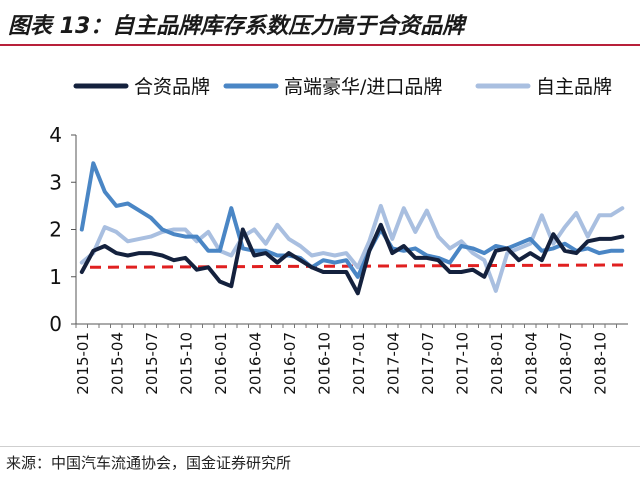 The image size is (640, 479). Describe the element at coordinates (55, 230) in the screenshot. I see `y-tick-label: 2` at that location.